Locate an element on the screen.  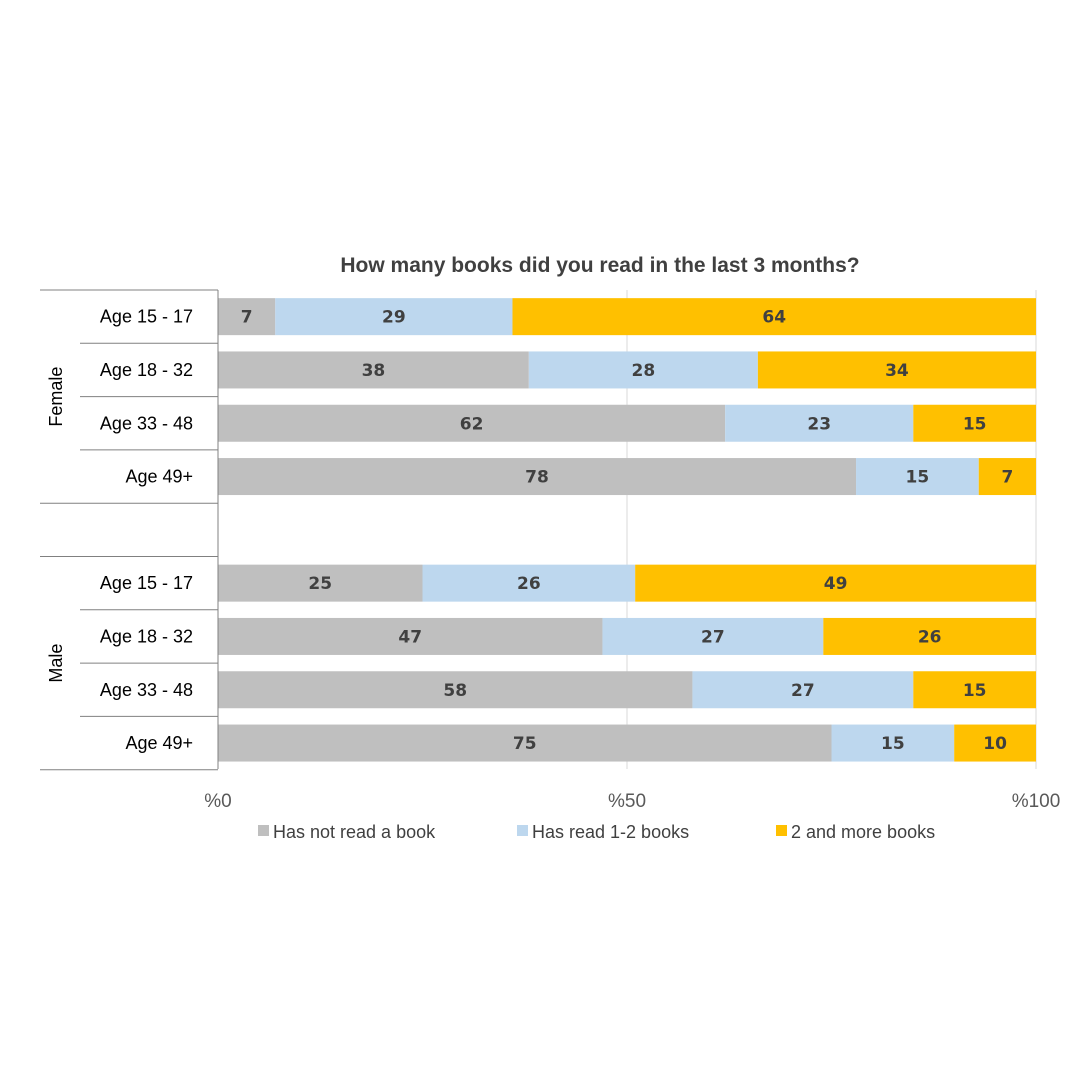
data-label: 34 is located at coordinates (897, 371).